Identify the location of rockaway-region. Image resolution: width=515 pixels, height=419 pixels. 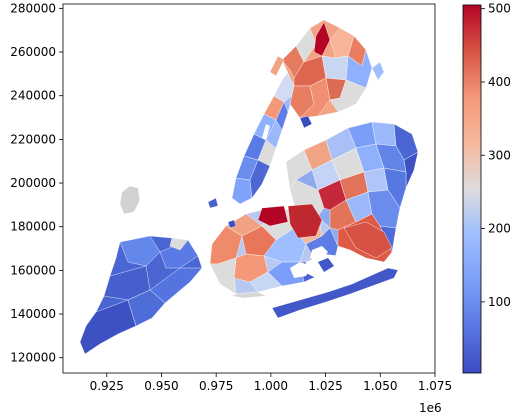
(335, 293).